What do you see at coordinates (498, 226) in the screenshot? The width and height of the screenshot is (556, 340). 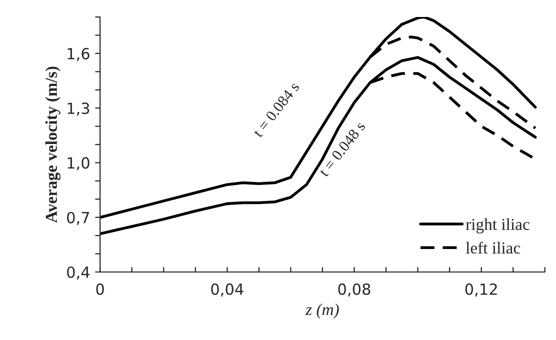 I see `legend-label: right iliac` at bounding box center [498, 226].